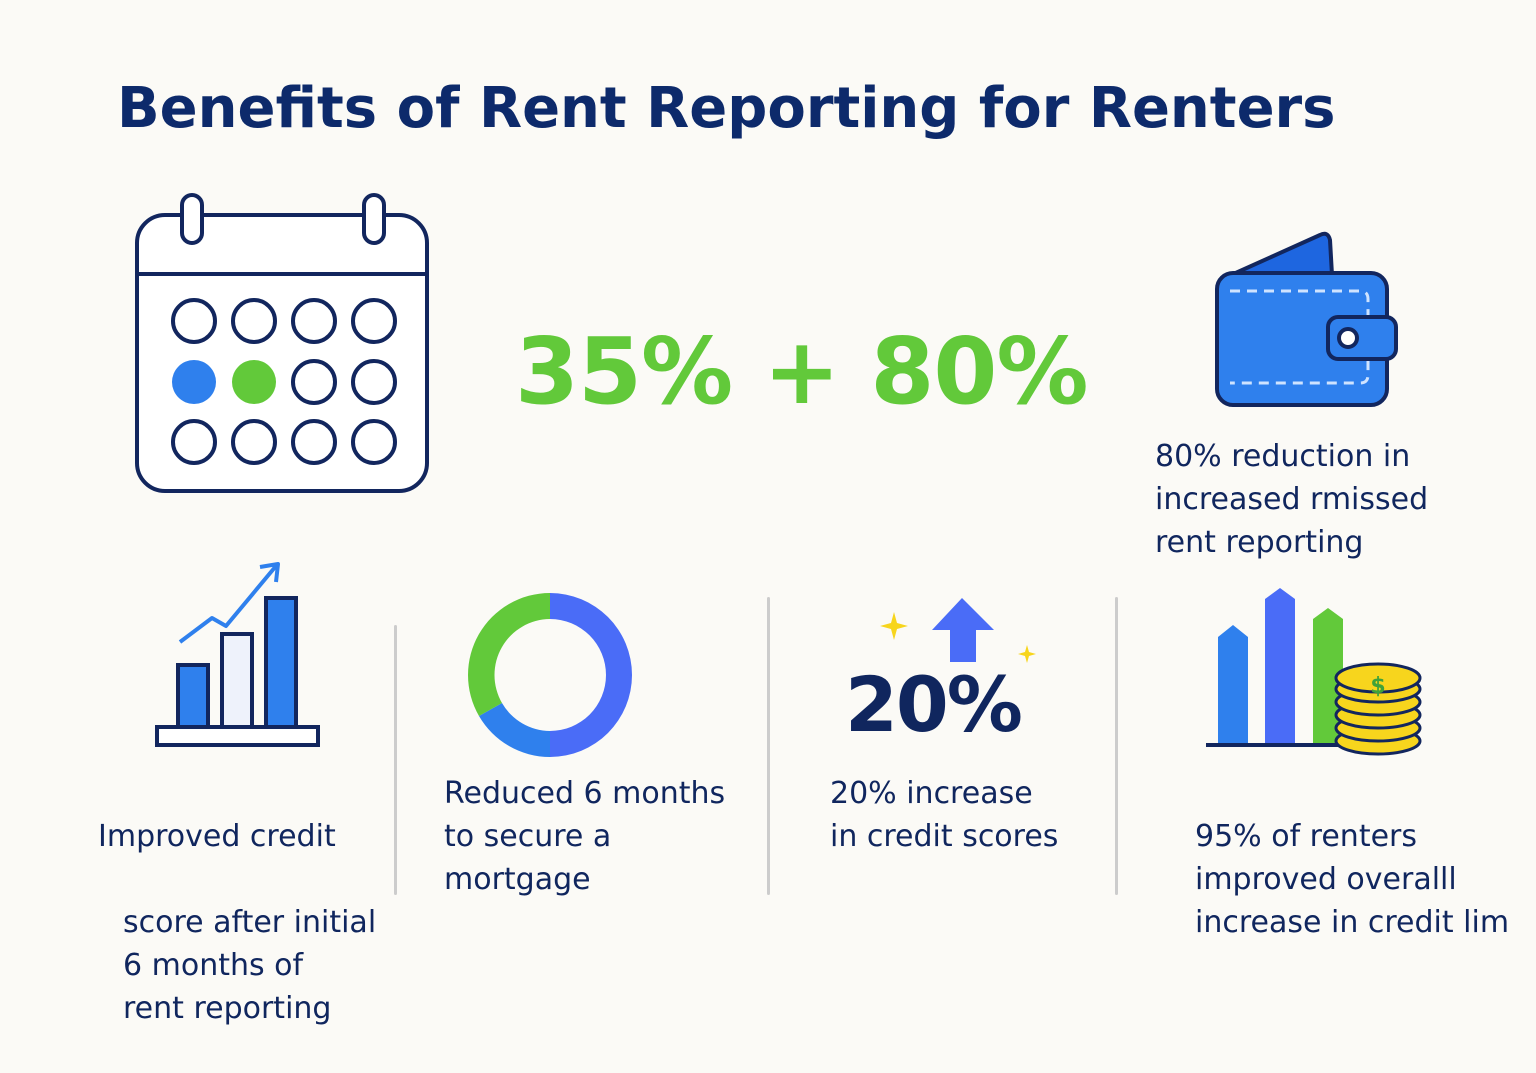 The image size is (1536, 1073). What do you see at coordinates (726, 108) in the screenshot?
I see `page-title: Benefits of Rent Reporting for Renters` at bounding box center [726, 108].